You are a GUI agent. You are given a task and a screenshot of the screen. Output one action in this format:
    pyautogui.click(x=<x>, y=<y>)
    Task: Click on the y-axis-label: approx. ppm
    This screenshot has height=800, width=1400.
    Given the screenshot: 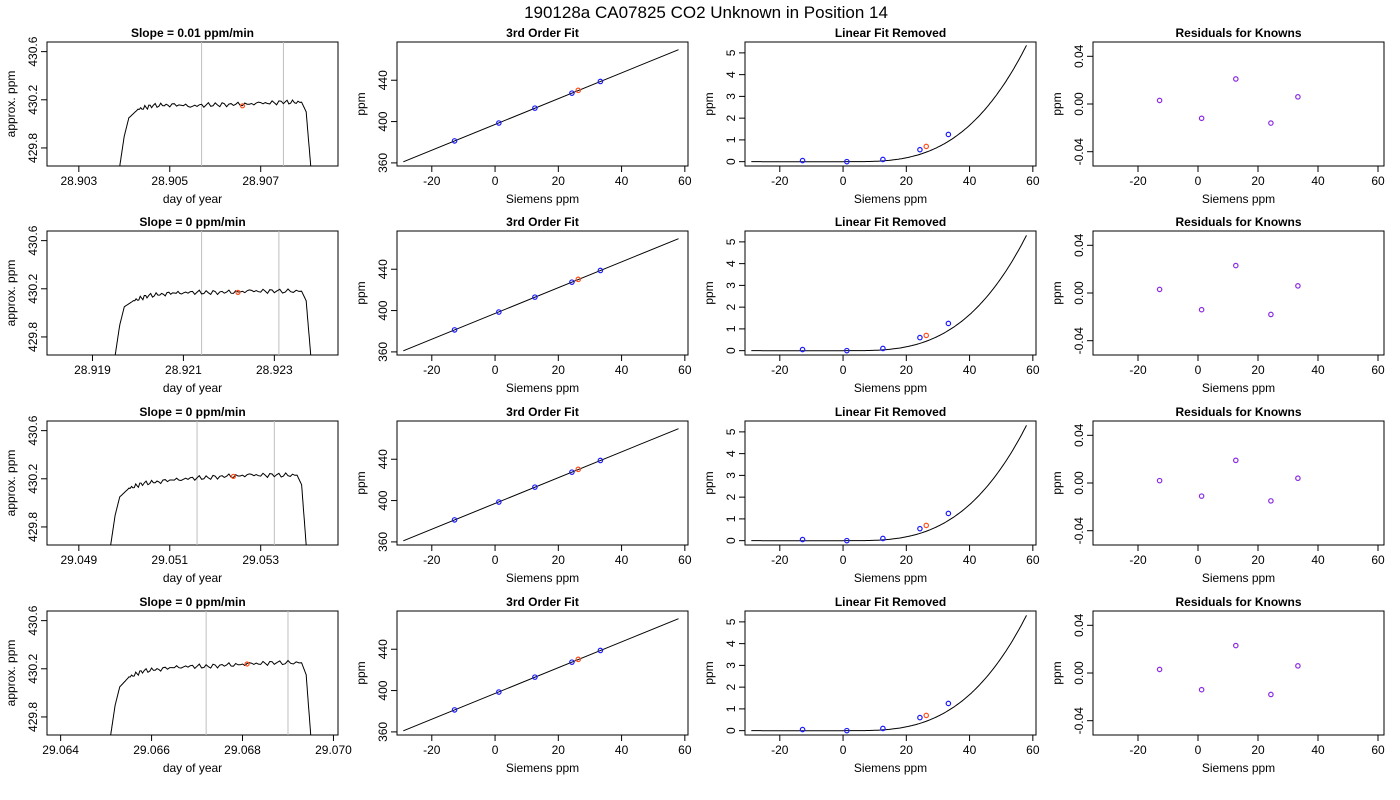 What is the action you would take?
    pyautogui.click(x=11, y=293)
    